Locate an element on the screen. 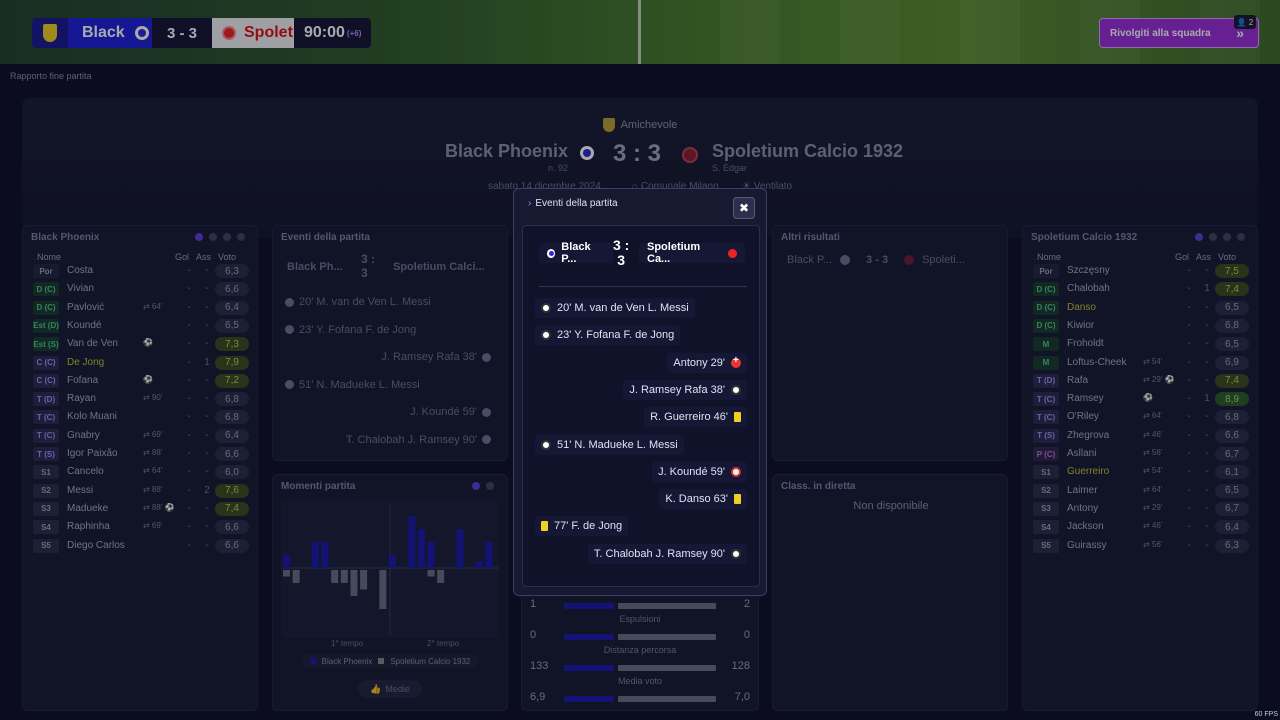  player-name: Raphinha is located at coordinates (88, 527).